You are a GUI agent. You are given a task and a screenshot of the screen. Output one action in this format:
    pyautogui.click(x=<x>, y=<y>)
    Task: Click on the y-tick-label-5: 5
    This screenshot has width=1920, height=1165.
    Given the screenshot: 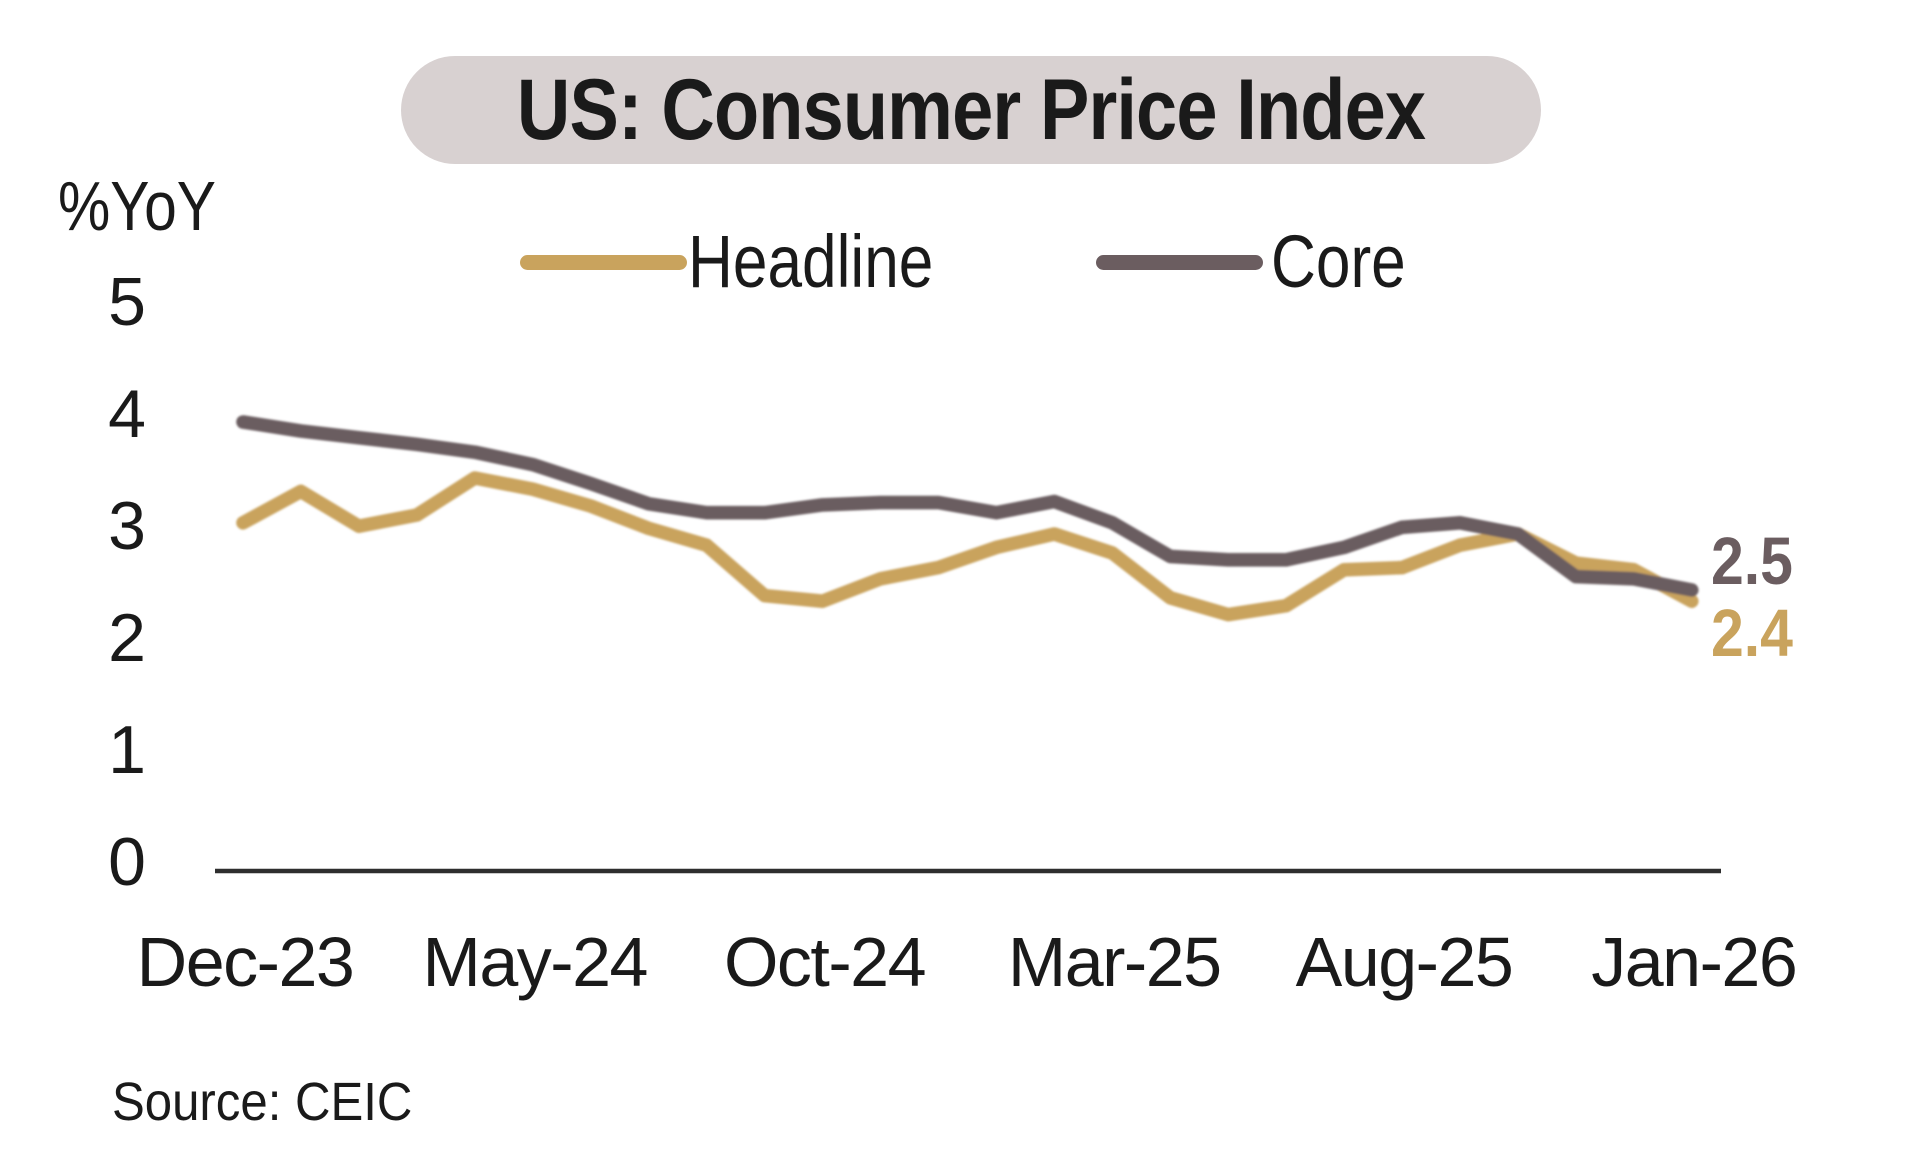 What is the action you would take?
    pyautogui.click(x=127, y=302)
    